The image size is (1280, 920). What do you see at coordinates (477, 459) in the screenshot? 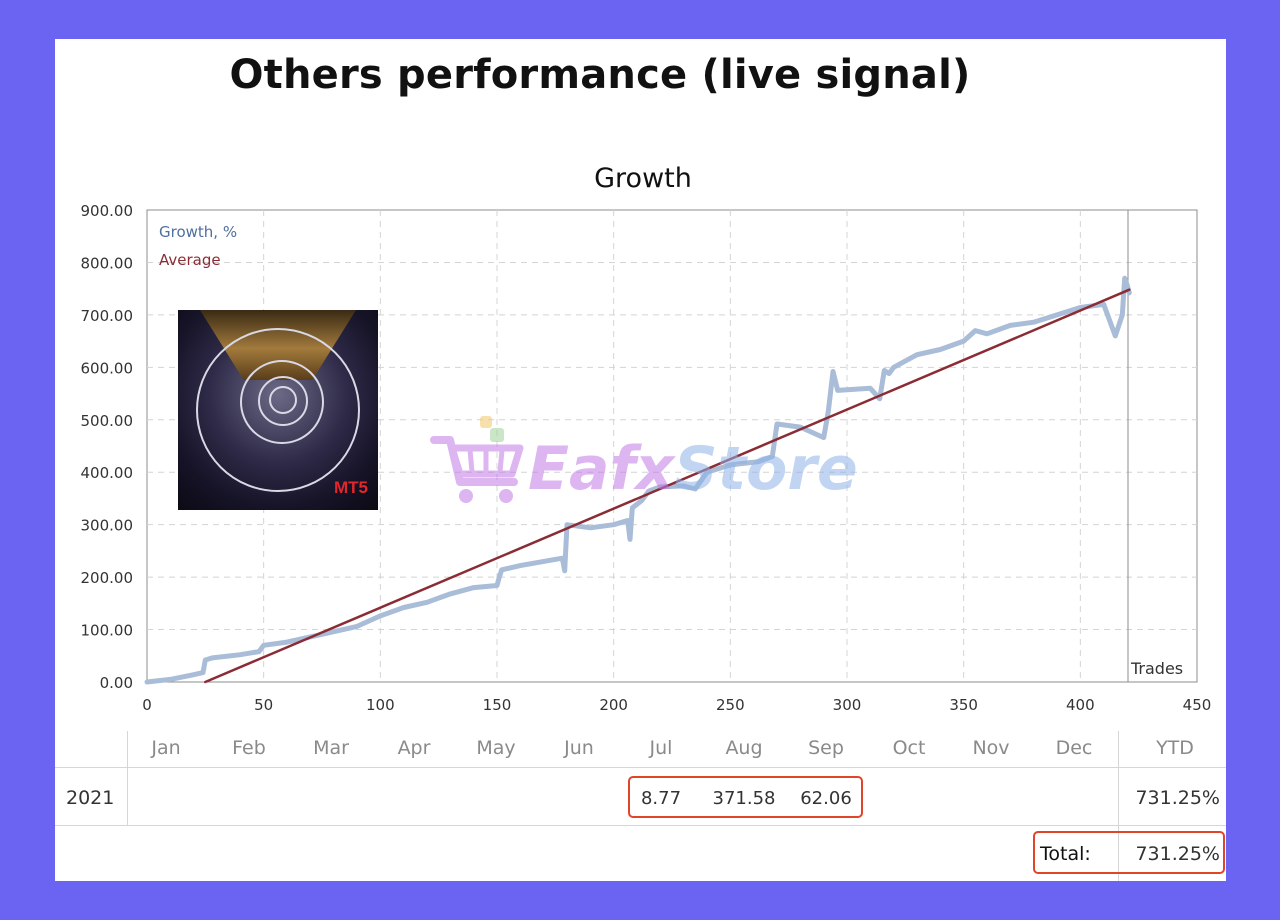
I see `cart-icon` at bounding box center [477, 459].